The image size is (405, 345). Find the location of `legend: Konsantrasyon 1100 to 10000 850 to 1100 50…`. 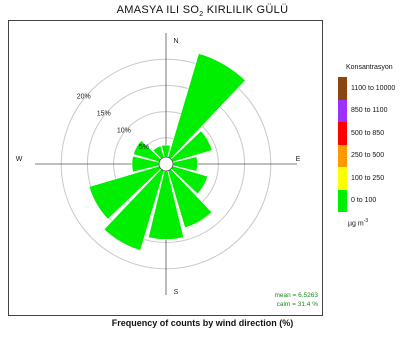

legend: Konsantrasyon 1100 to 10000 850 to 1100 50… is located at coordinates (371, 145).